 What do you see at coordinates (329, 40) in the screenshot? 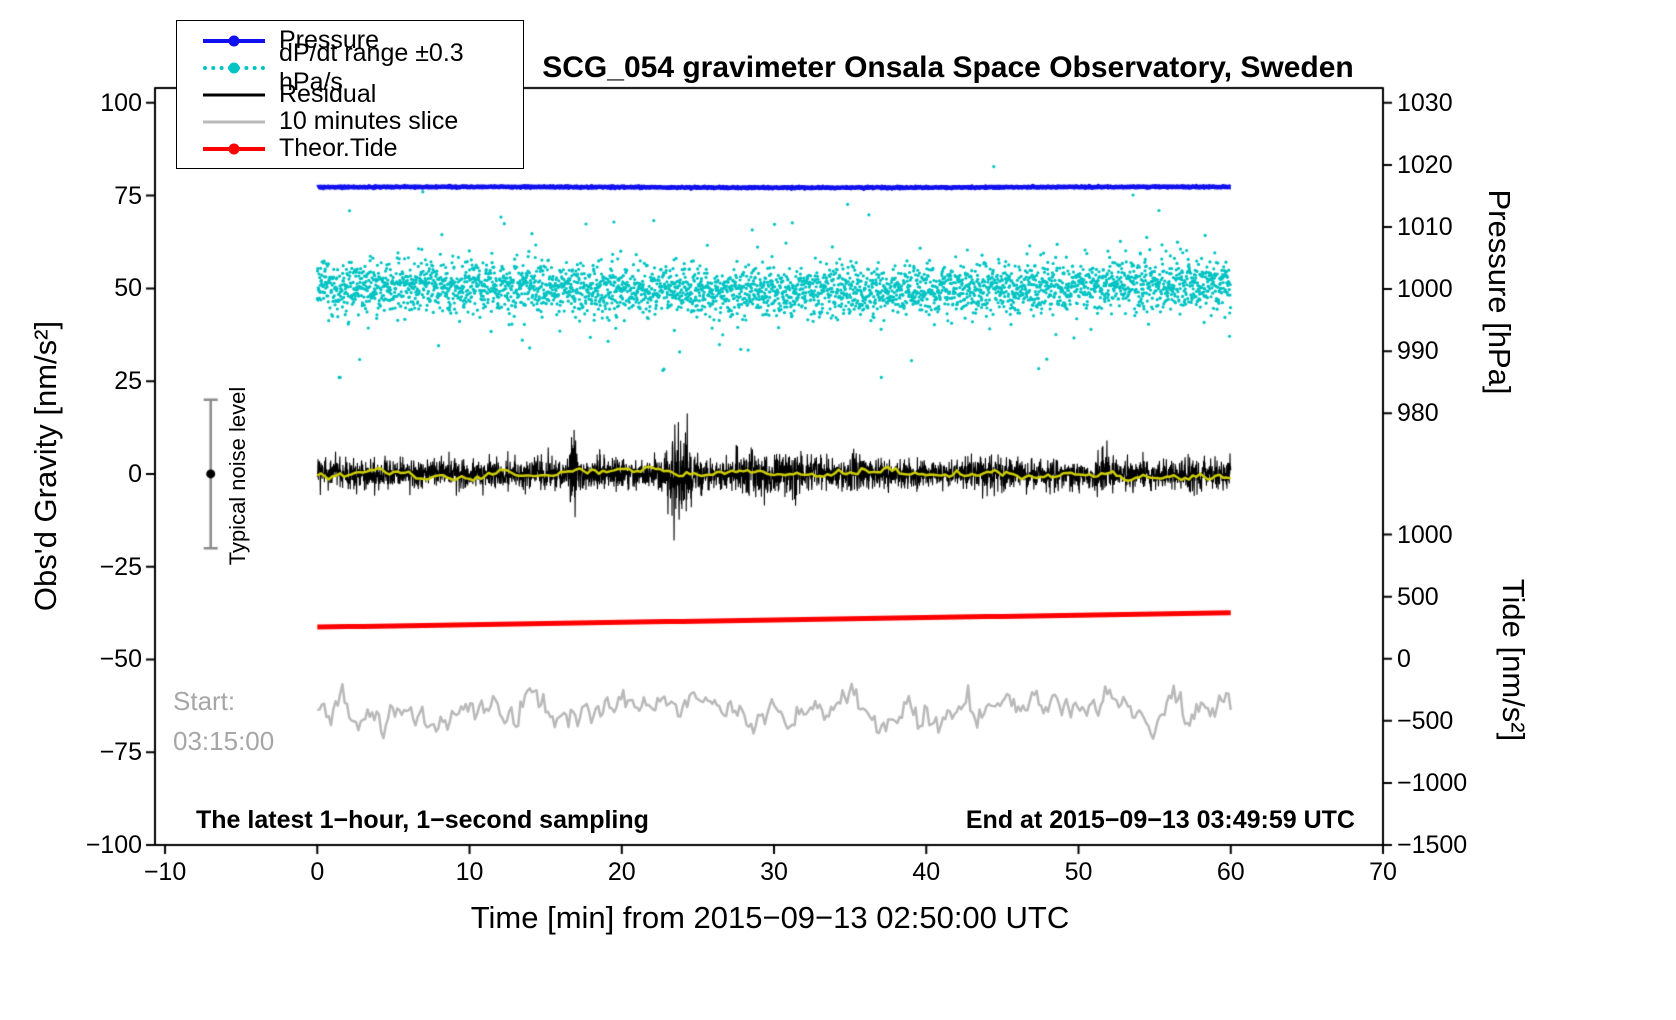
I see `legend-label-pressure: Pressure` at bounding box center [329, 40].